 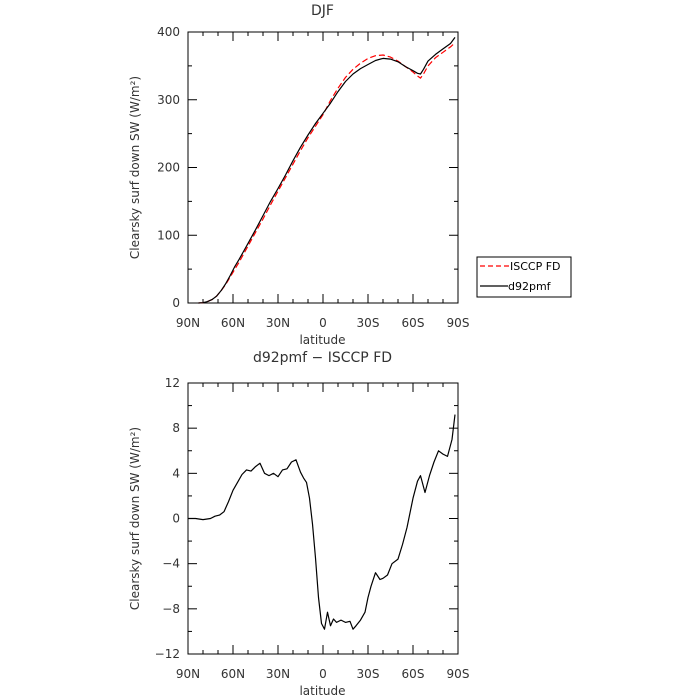 I want to click on y-tick-label: −8, so click(x=171, y=609).